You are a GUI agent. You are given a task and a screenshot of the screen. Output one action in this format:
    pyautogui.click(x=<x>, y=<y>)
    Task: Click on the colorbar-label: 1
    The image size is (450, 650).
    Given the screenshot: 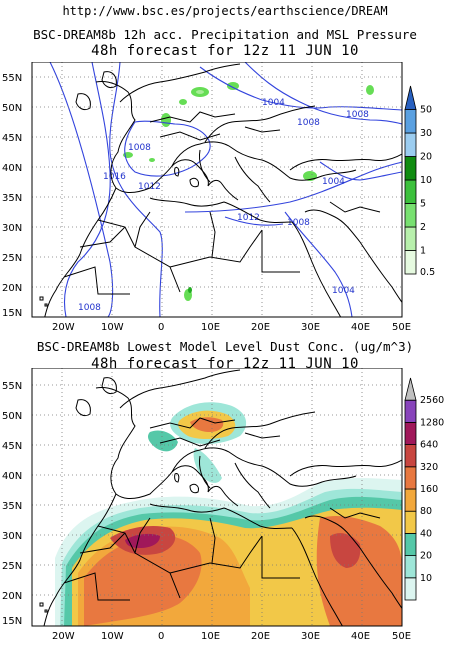 What is the action you would take?
    pyautogui.click(x=423, y=251)
    